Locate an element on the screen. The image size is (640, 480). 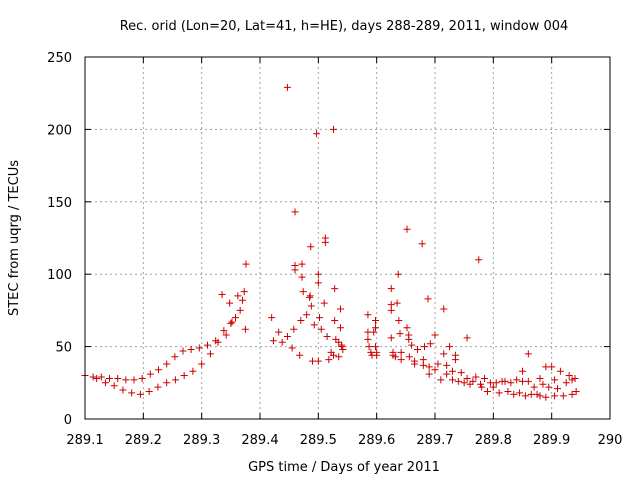
x-tick-label: 289.5 is located at coordinates (318, 440).